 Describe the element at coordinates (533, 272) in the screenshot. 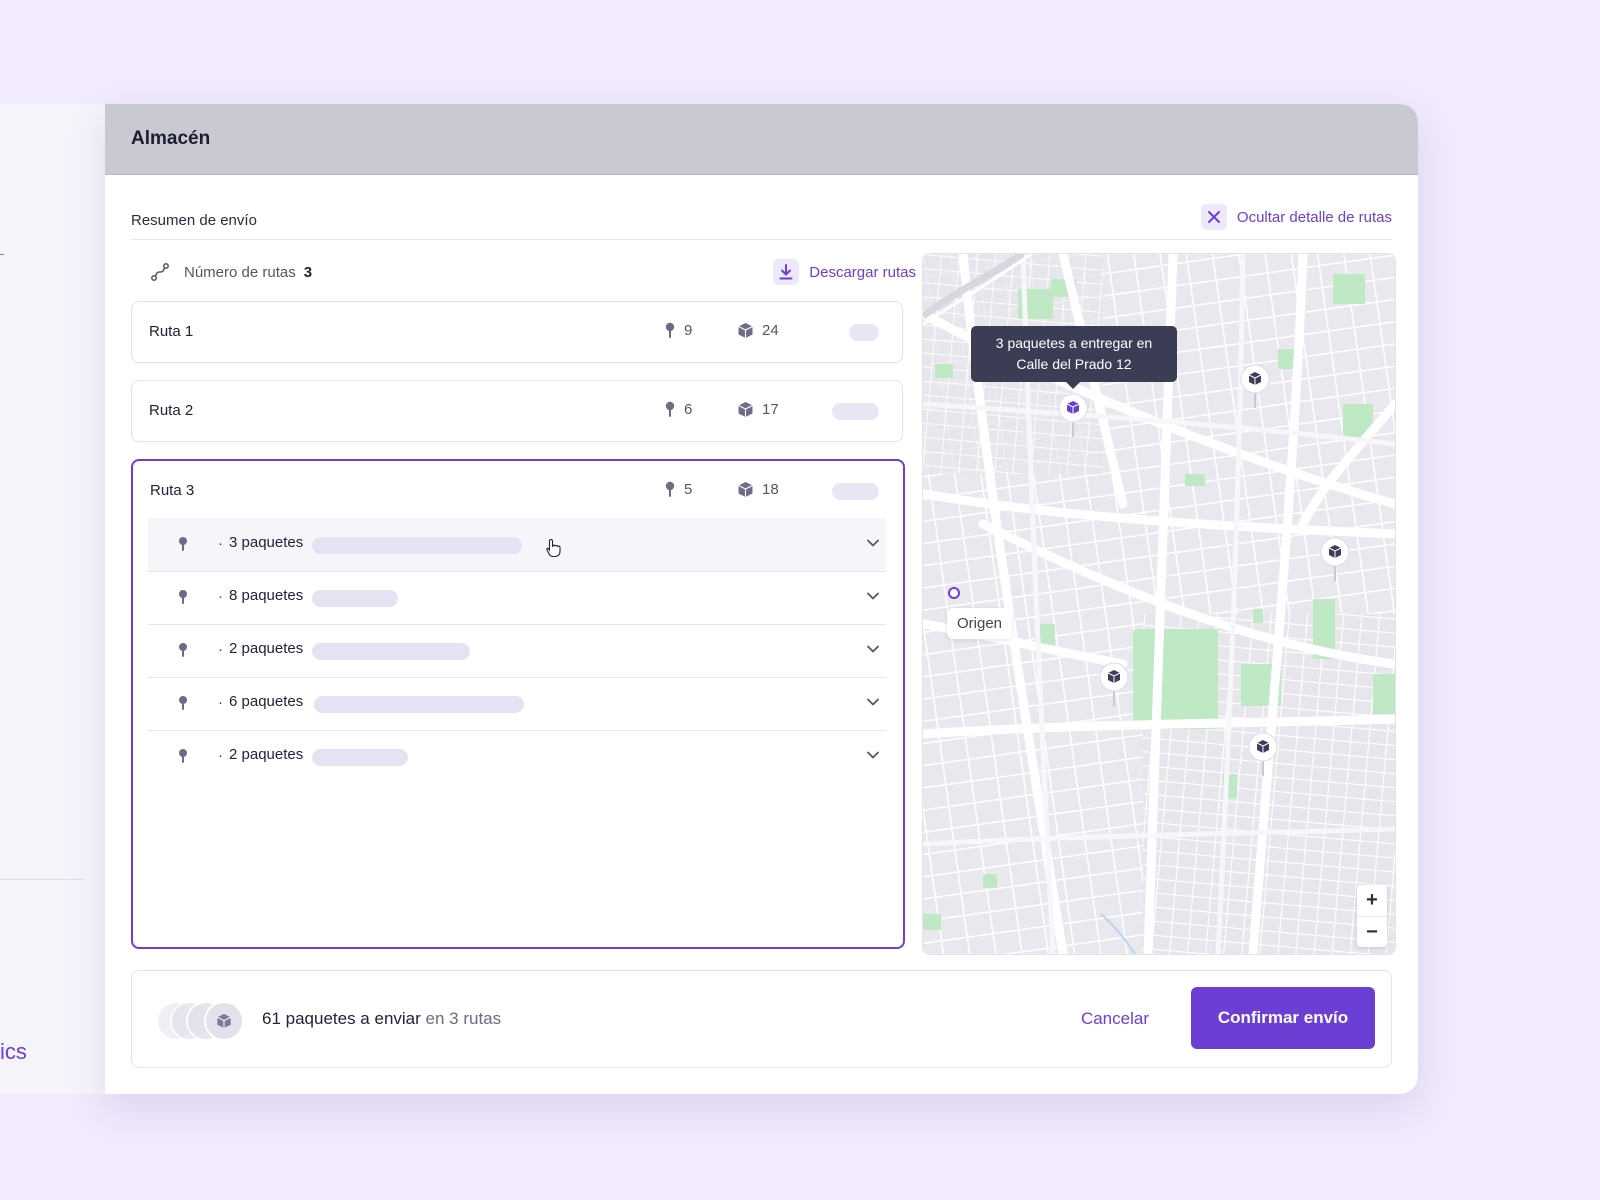

I see `routes-header: Número de rutas 3 Descargar rutas` at that location.